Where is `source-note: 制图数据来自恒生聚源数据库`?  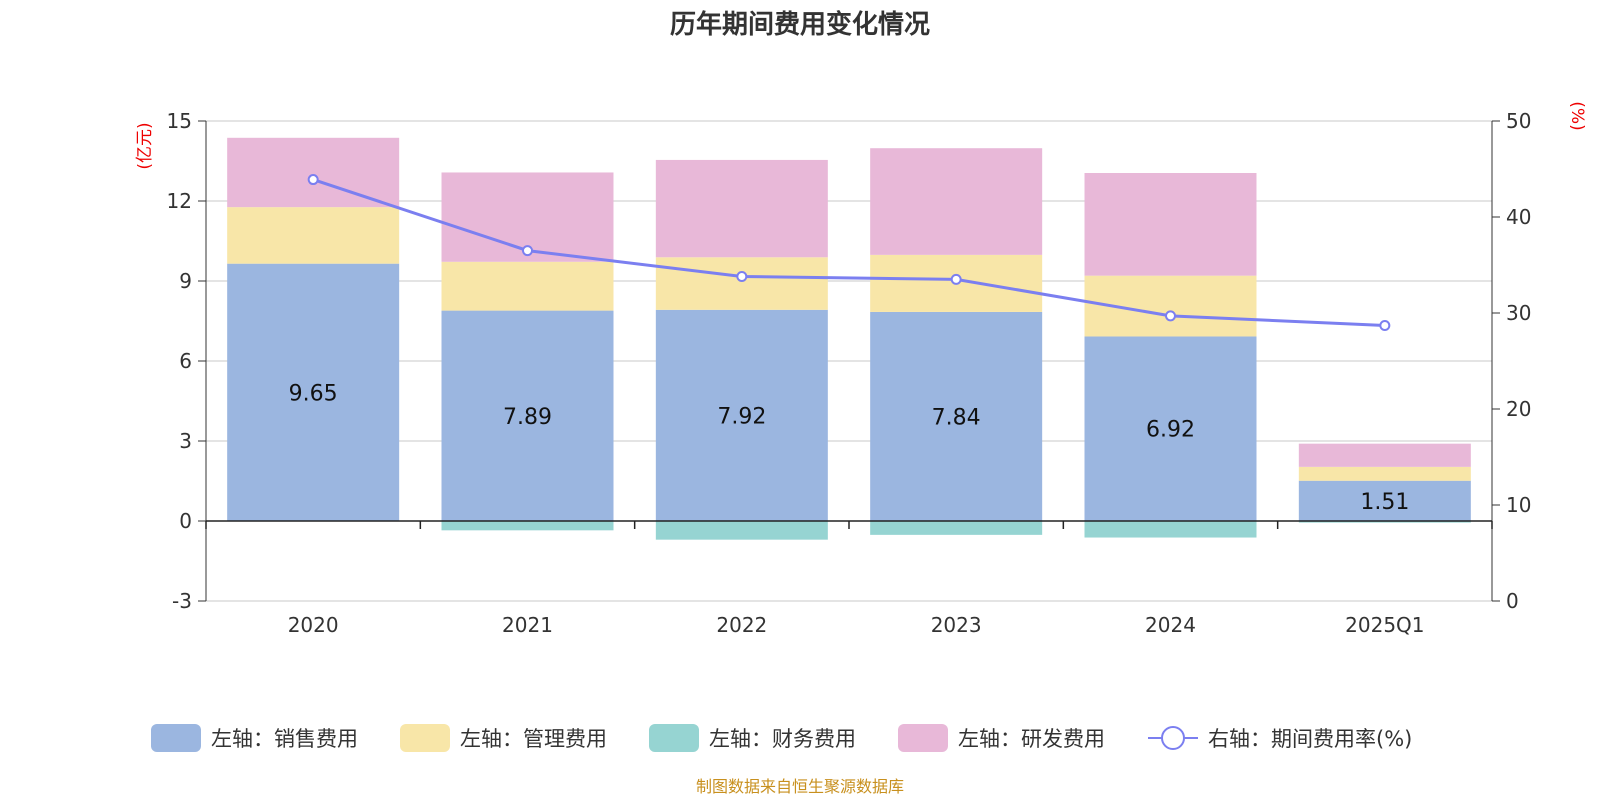 source-note: 制图数据来自恒生聚源数据库 is located at coordinates (800, 786).